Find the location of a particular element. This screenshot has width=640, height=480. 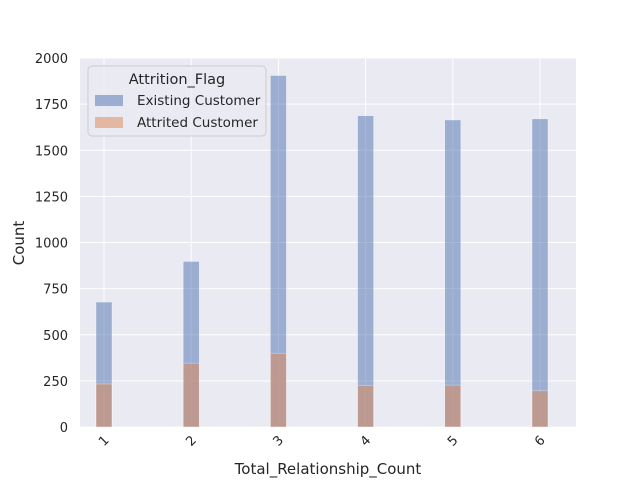

x-tick-label: 5 is located at coordinates (453, 441).